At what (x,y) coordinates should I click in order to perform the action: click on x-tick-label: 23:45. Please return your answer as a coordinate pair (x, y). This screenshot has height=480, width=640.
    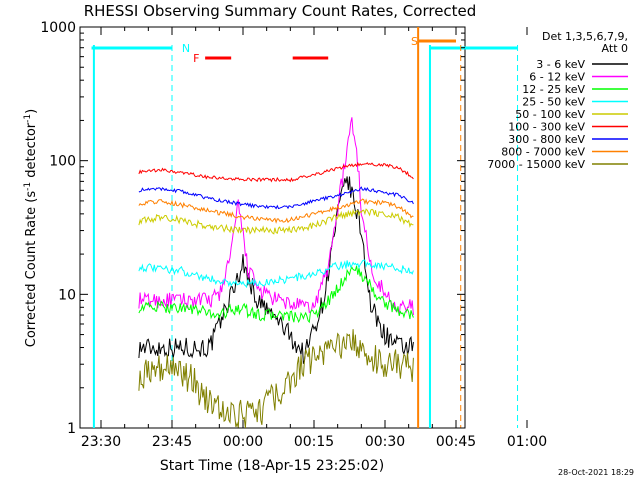
    Looking at the image, I should click on (172, 442).